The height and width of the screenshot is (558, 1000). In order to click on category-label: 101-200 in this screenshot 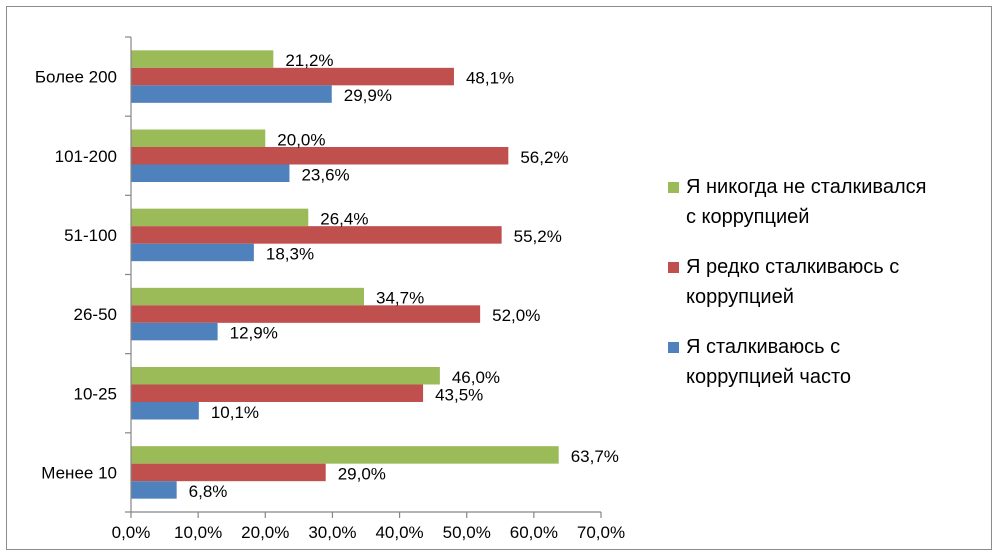, I will do `click(86, 156)`.